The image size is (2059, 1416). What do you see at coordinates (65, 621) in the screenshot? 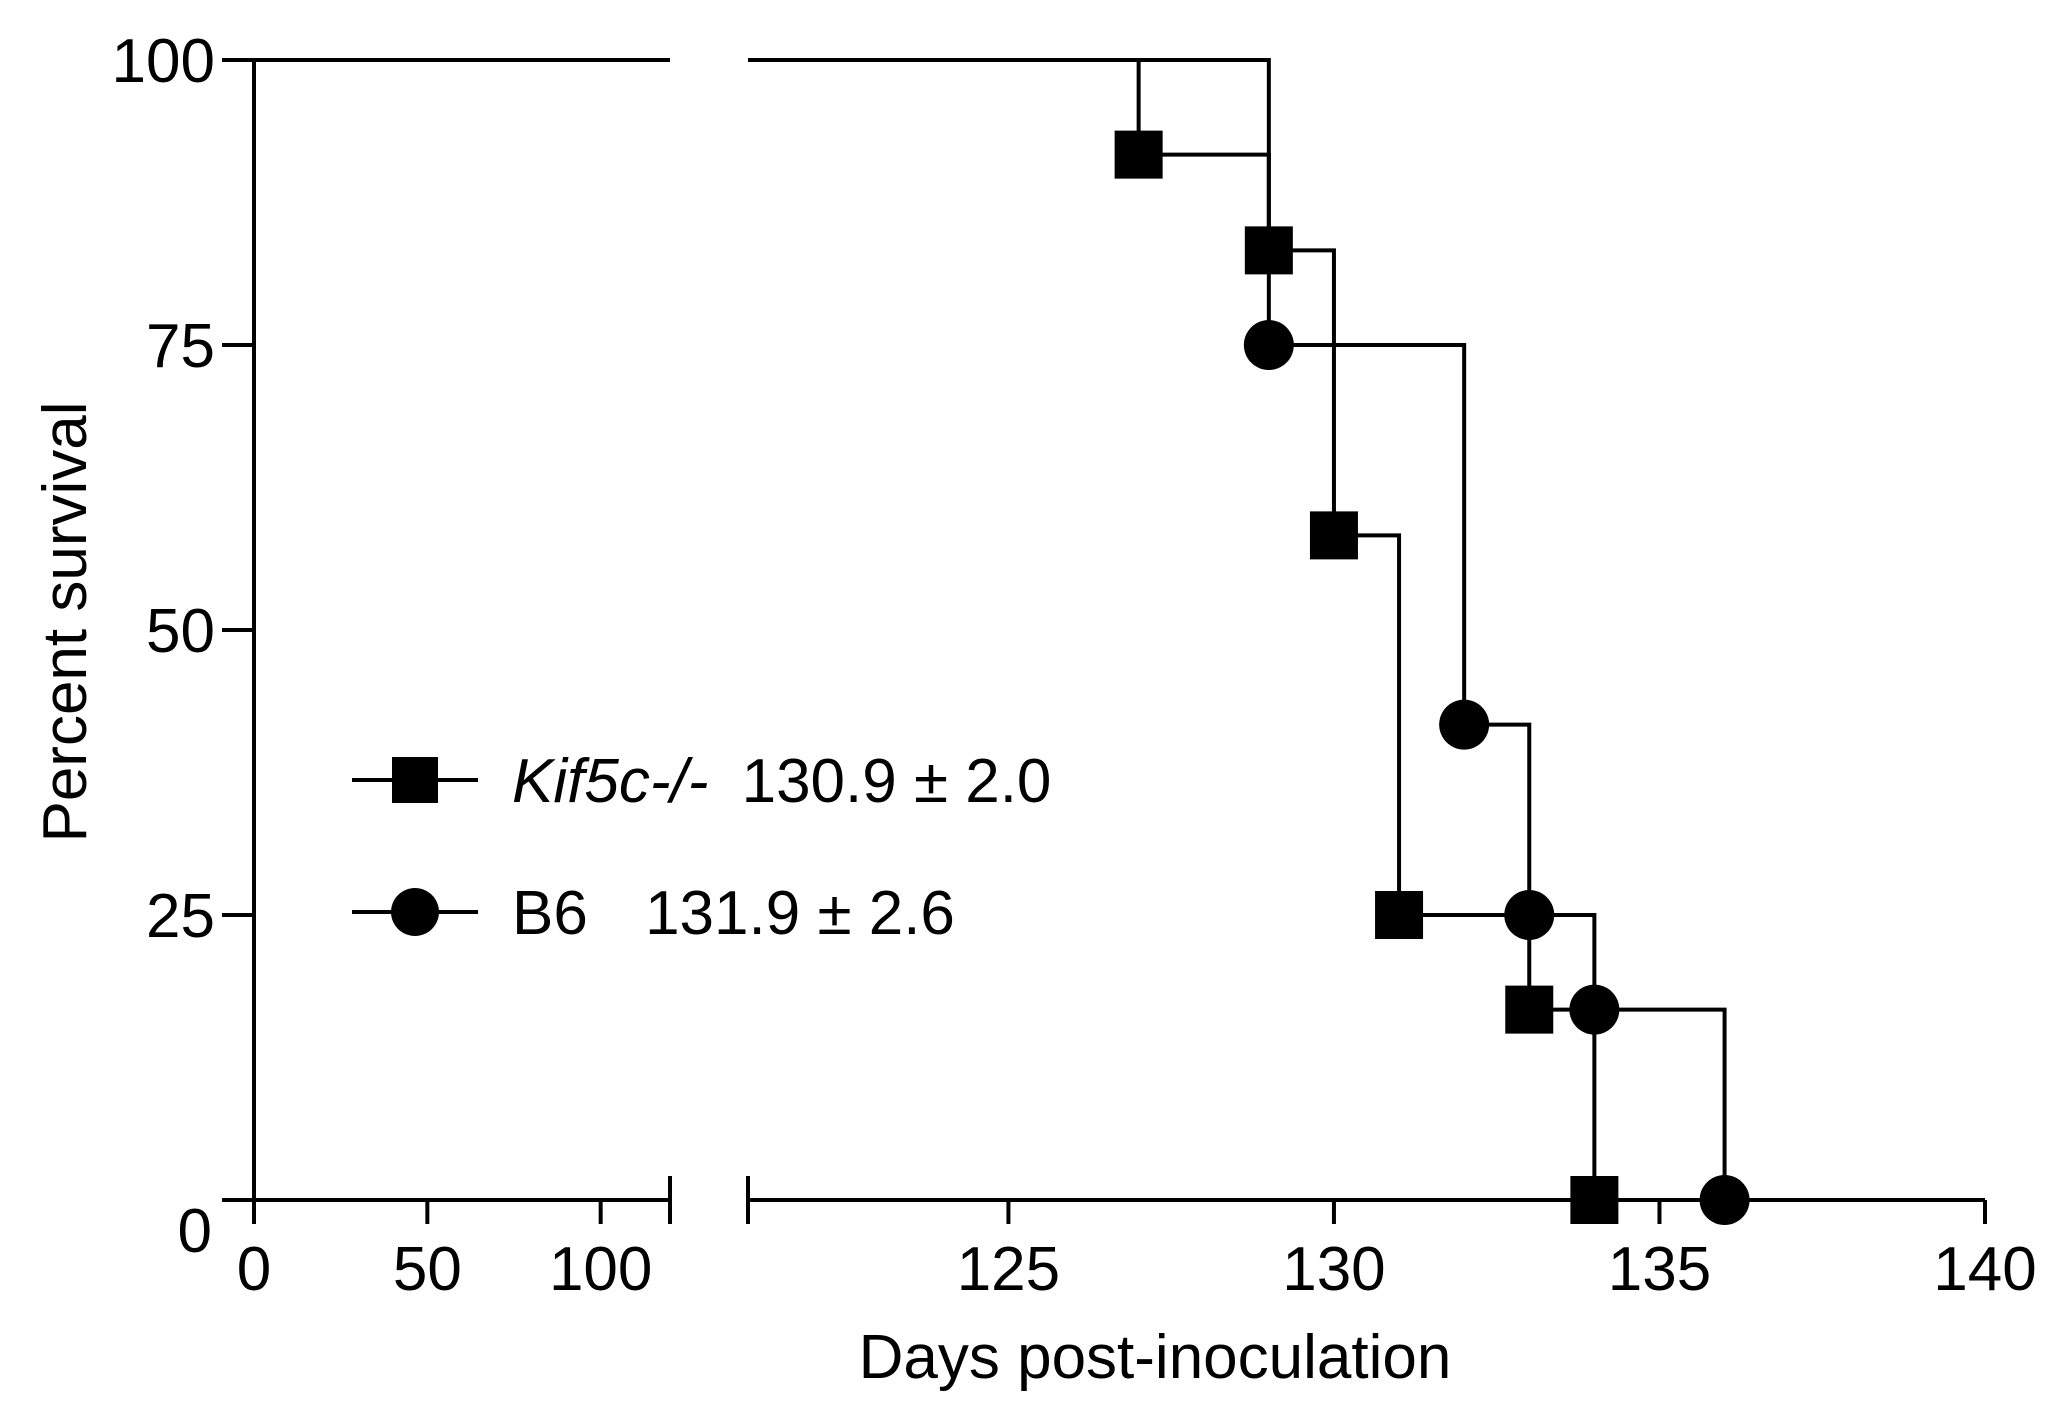
I see `y-axis-title: Percent survival` at bounding box center [65, 621].